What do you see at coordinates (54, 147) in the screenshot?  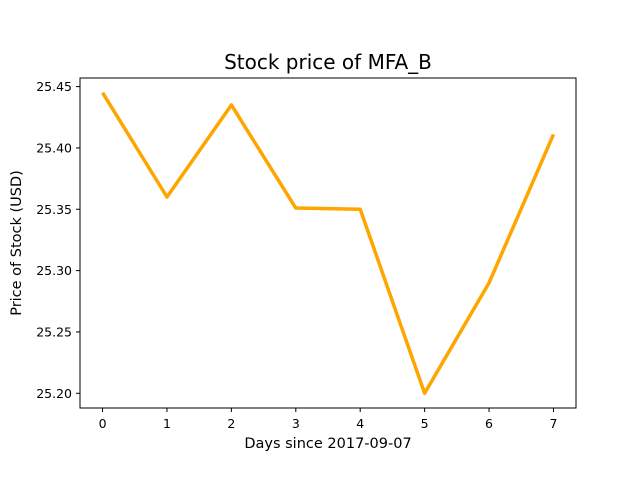 I see `y-tick-label: 25.40` at bounding box center [54, 147].